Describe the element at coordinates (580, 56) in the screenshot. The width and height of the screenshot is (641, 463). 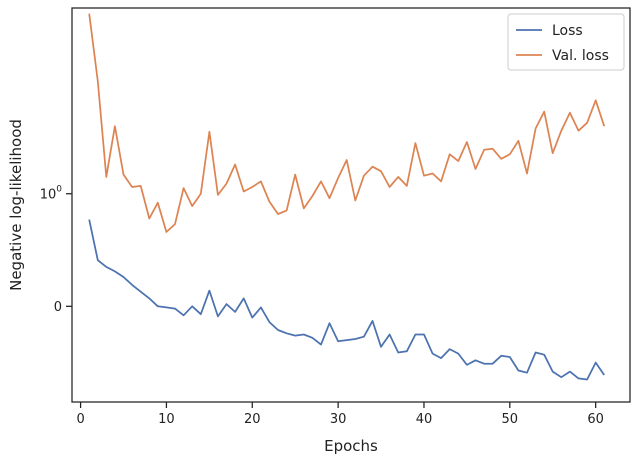
I see `legend-label-val-loss: Val. loss` at that location.